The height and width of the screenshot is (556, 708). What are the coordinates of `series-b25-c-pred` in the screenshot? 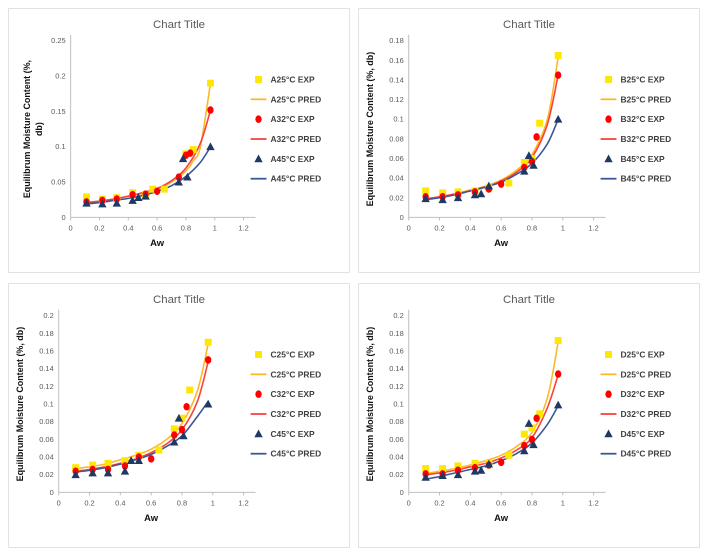 It's located at (491, 128).